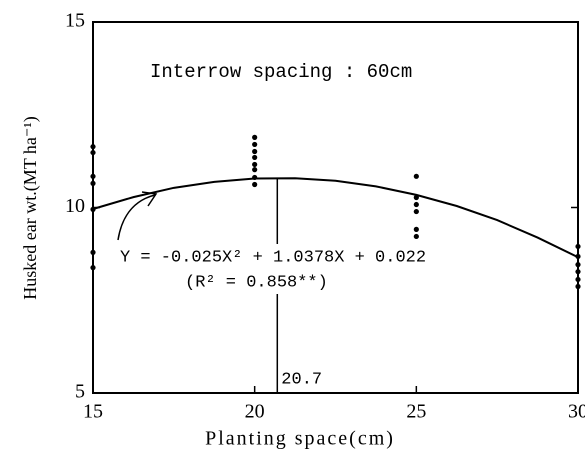 The height and width of the screenshot is (465, 585). Describe the element at coordinates (255, 412) in the screenshot. I see `x-tick-label: 20` at that location.